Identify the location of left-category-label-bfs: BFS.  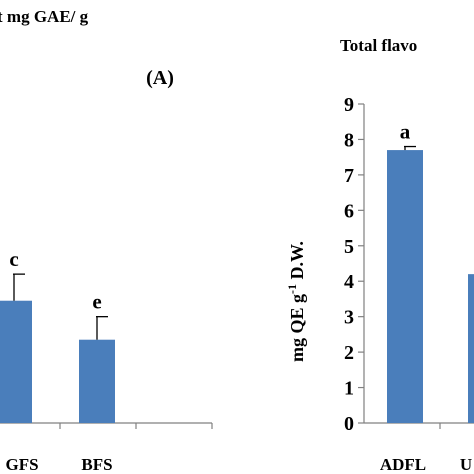
(96, 464).